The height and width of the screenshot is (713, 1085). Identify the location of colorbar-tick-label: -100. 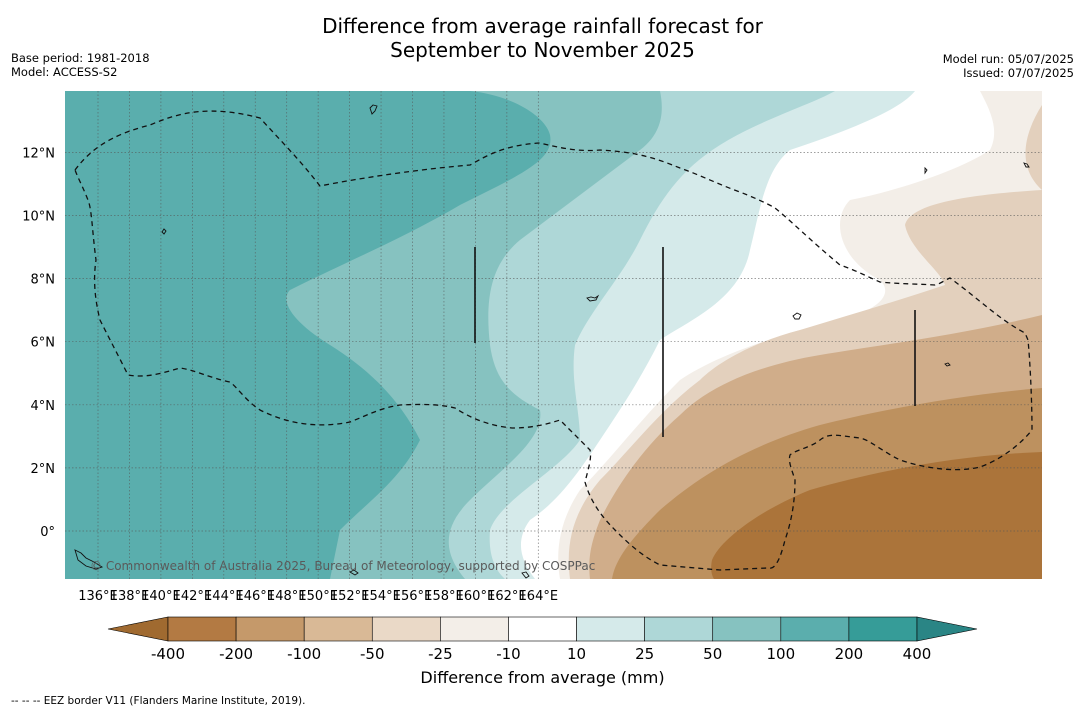
(304, 654).